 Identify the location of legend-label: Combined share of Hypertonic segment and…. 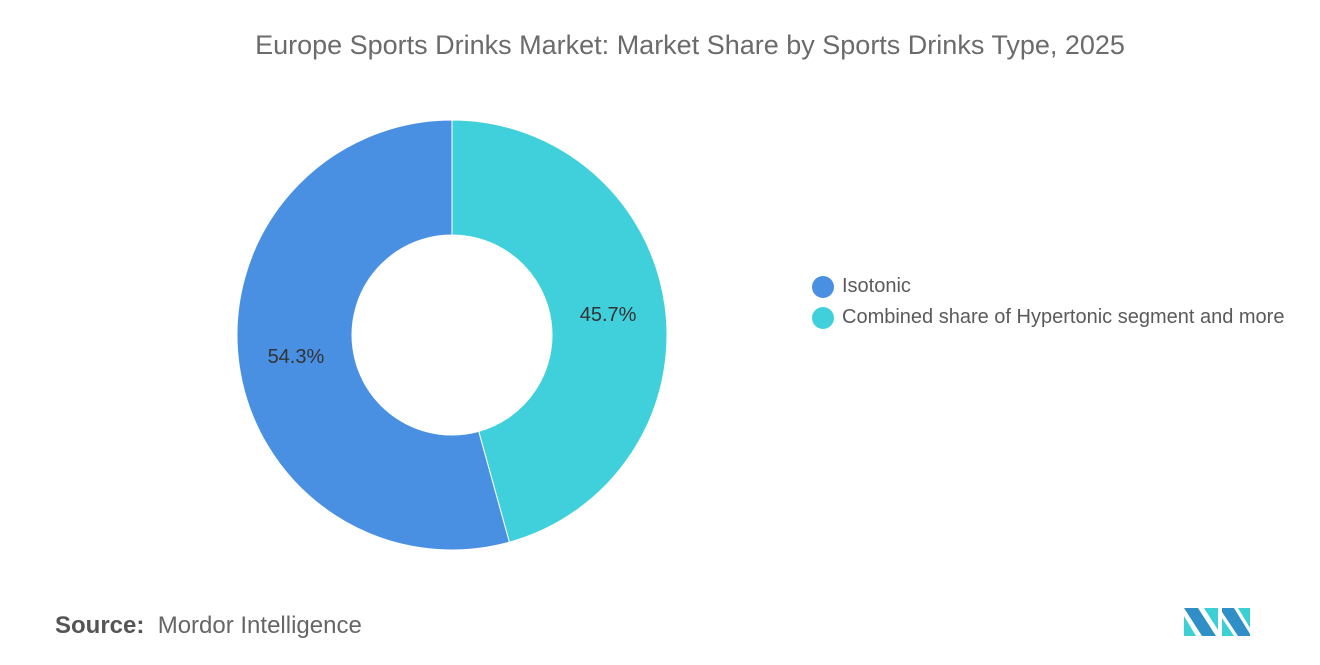
(1063, 317).